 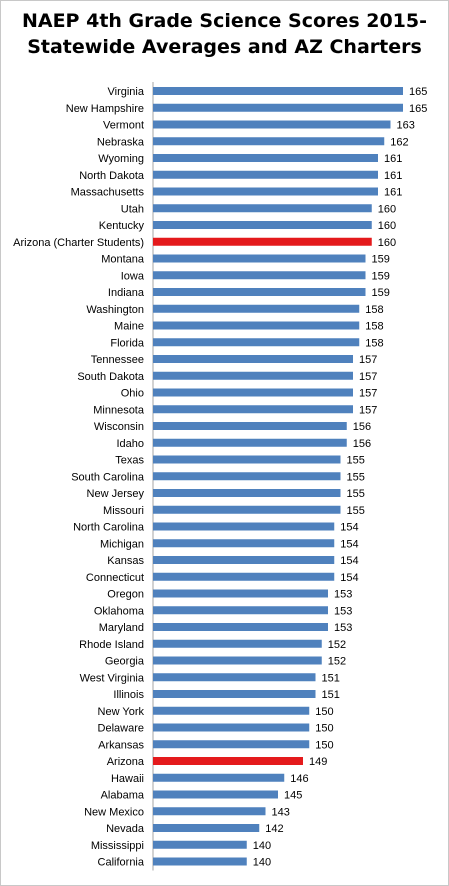 I want to click on value-label-new-hampshire: 165, so click(x=418, y=109).